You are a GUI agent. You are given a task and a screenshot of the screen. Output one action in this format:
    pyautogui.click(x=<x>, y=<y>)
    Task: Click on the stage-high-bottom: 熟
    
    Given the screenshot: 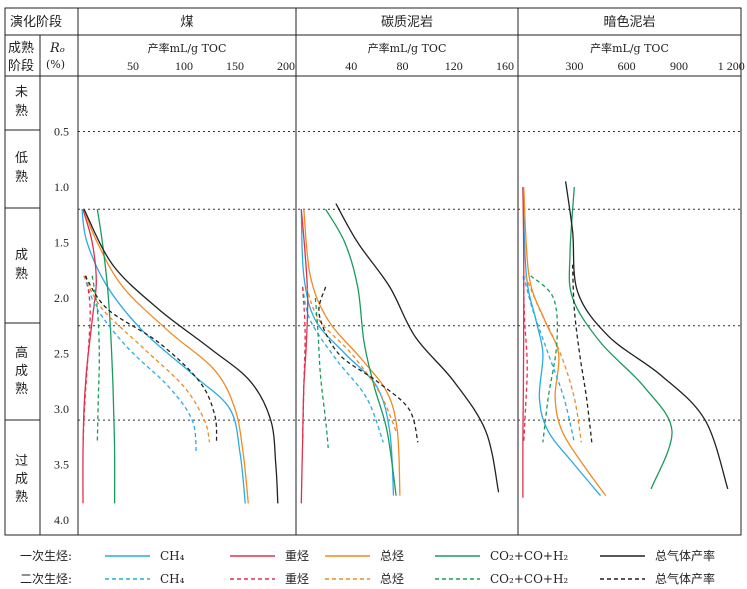 What is the action you would take?
    pyautogui.click(x=21, y=389)
    